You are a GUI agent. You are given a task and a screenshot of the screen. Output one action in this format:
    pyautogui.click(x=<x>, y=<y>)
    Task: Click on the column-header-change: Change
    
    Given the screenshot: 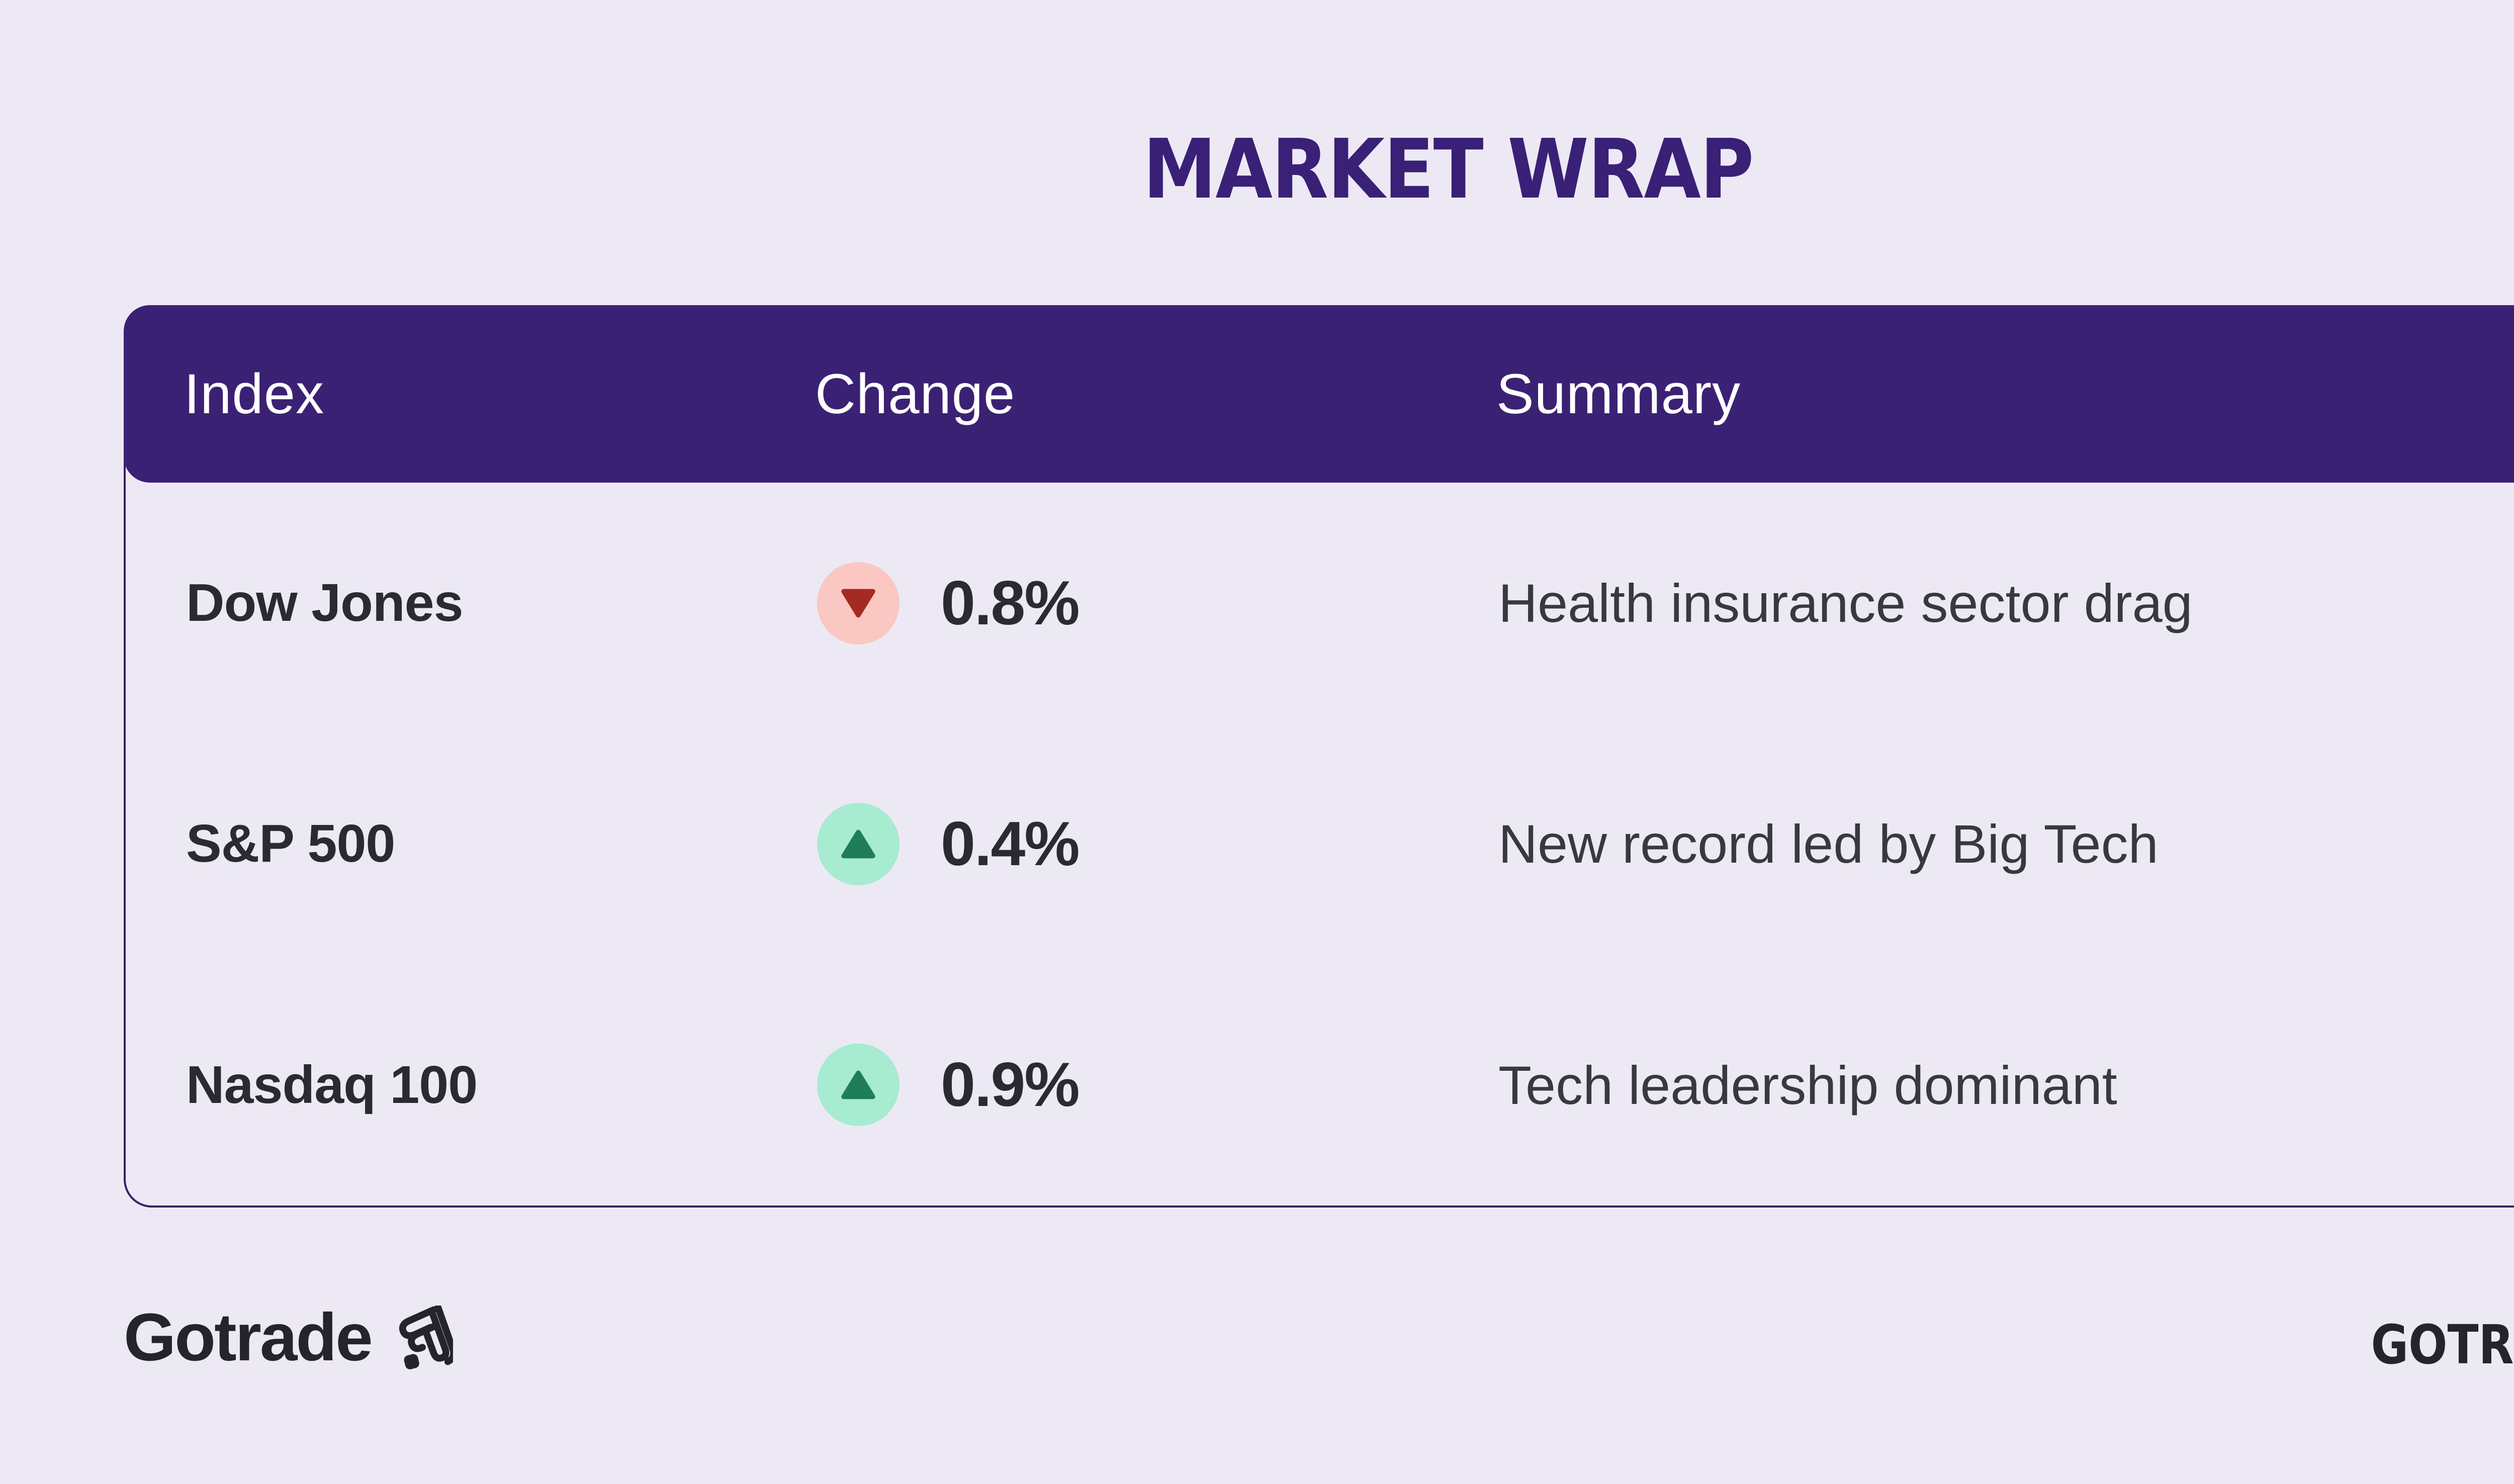 What is the action you would take?
    pyautogui.click(x=915, y=393)
    